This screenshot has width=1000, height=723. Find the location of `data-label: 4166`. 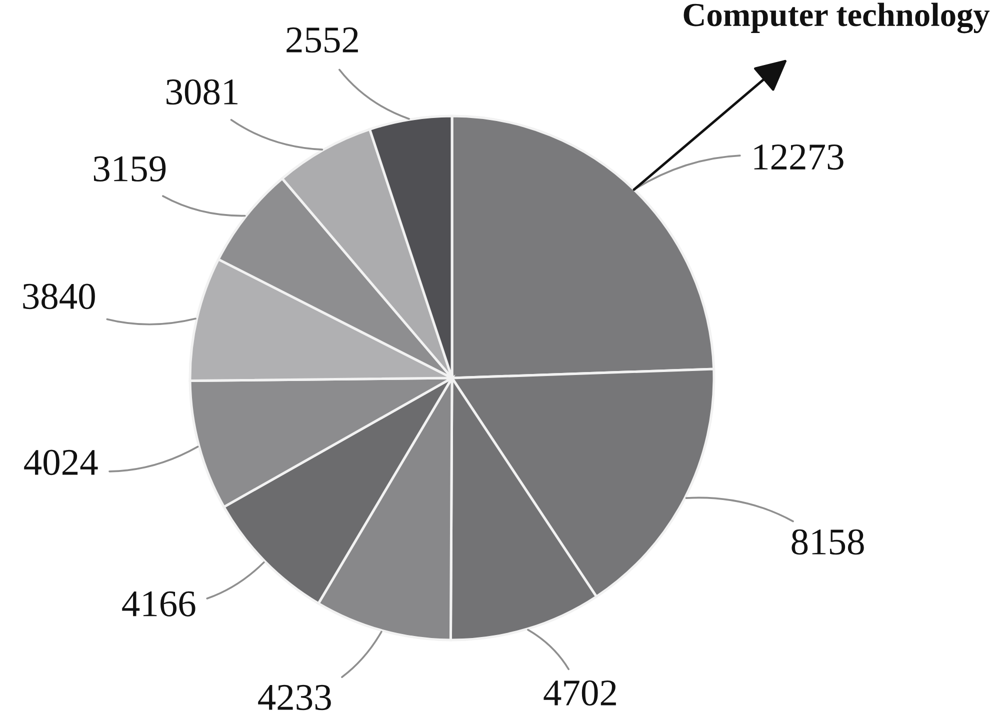

data-label: 4166 is located at coordinates (159, 604).